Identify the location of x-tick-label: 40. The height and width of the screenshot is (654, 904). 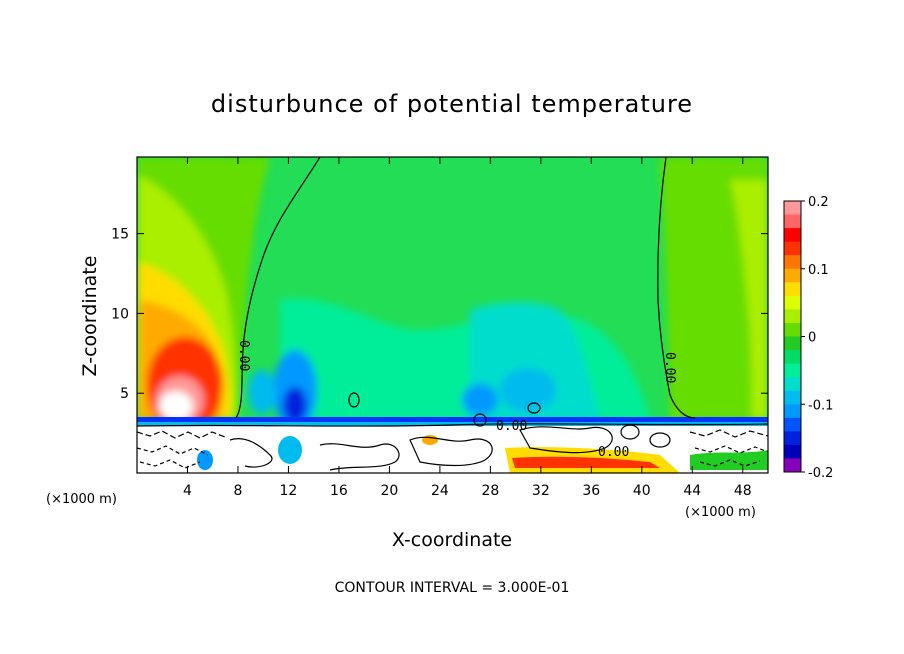
(642, 491).